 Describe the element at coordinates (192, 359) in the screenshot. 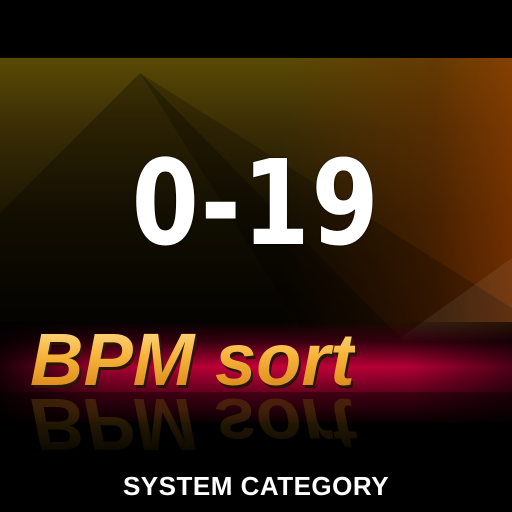

I see `bpm-sort-title: BPM sort` at that location.